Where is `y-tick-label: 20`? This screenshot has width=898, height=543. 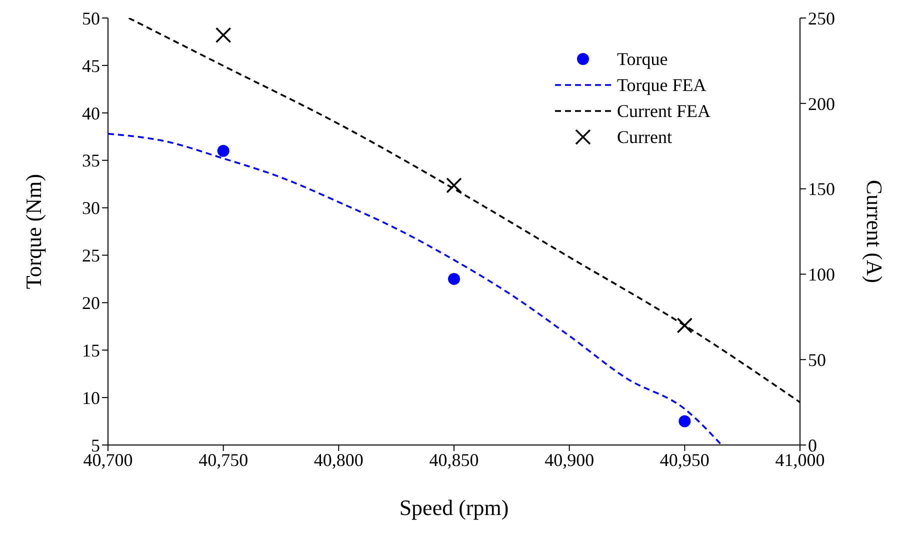
y-tick-label: 20 is located at coordinates (91, 303).